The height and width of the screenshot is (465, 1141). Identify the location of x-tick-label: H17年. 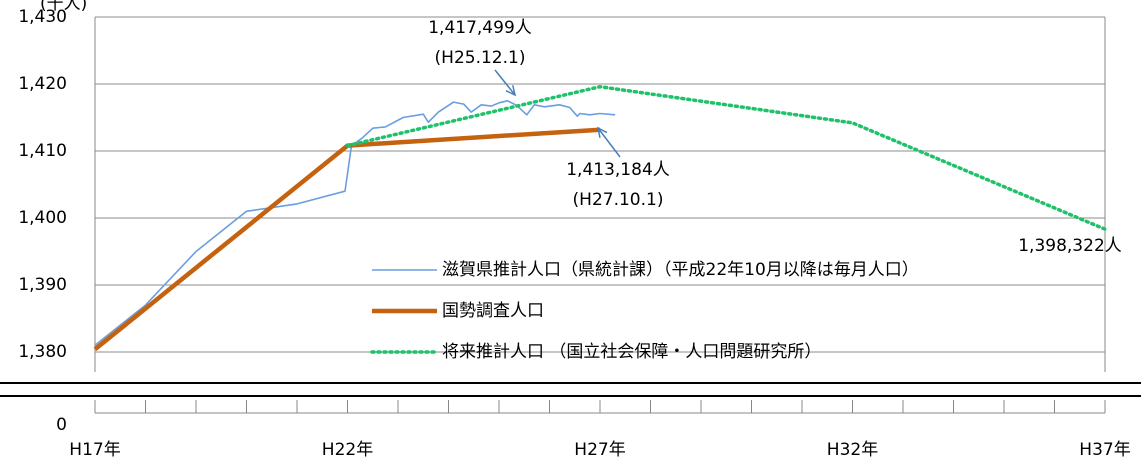
(94, 450).